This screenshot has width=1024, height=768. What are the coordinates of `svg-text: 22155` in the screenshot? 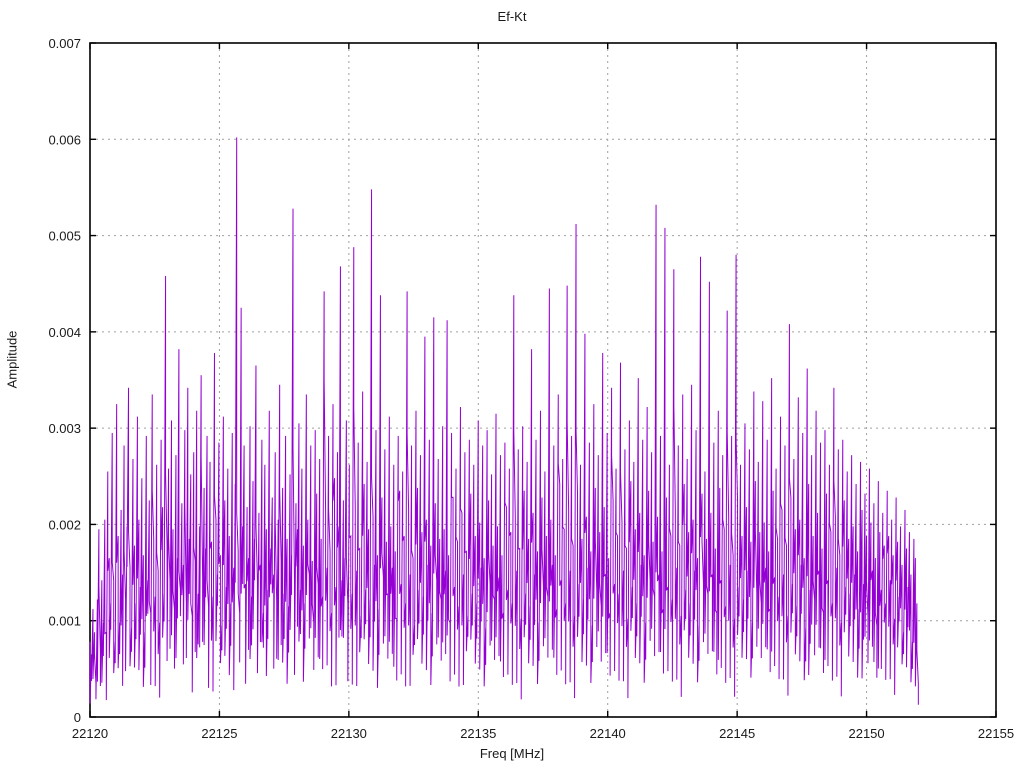 It's located at (996, 733).